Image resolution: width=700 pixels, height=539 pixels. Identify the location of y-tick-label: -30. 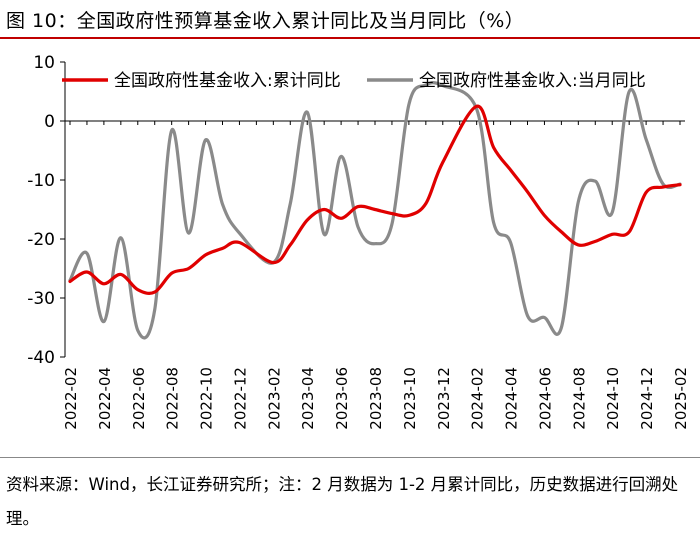
(41, 299).